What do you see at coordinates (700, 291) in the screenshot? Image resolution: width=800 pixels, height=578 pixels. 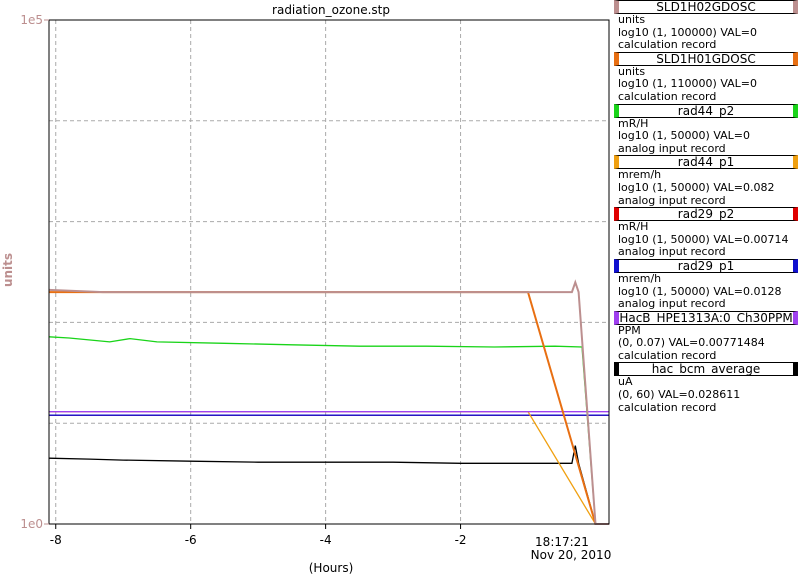 I see `legend-range: log10 (1, 50000) VAL=0.0128` at bounding box center [700, 291].